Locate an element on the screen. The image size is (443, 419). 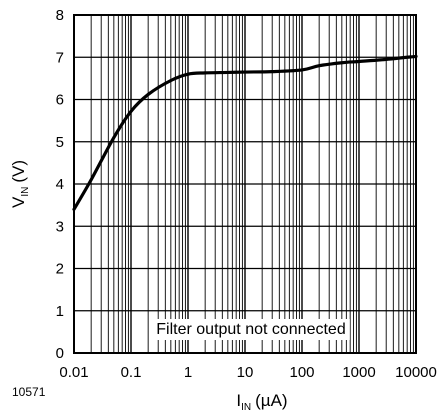
x-tick-label: 0.1 is located at coordinates (131, 372).